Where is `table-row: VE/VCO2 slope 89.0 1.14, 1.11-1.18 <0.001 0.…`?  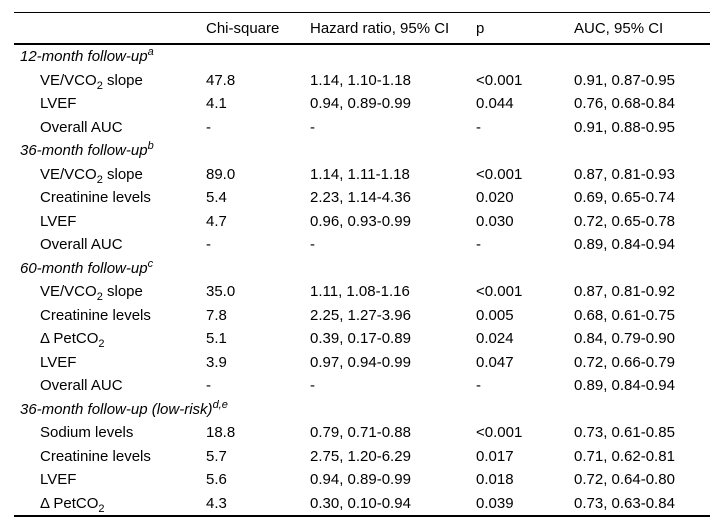 table-row: VE/VCO2 slope 89.0 1.14, 1.11-1.18 <0.001 0.… is located at coordinates (362, 175).